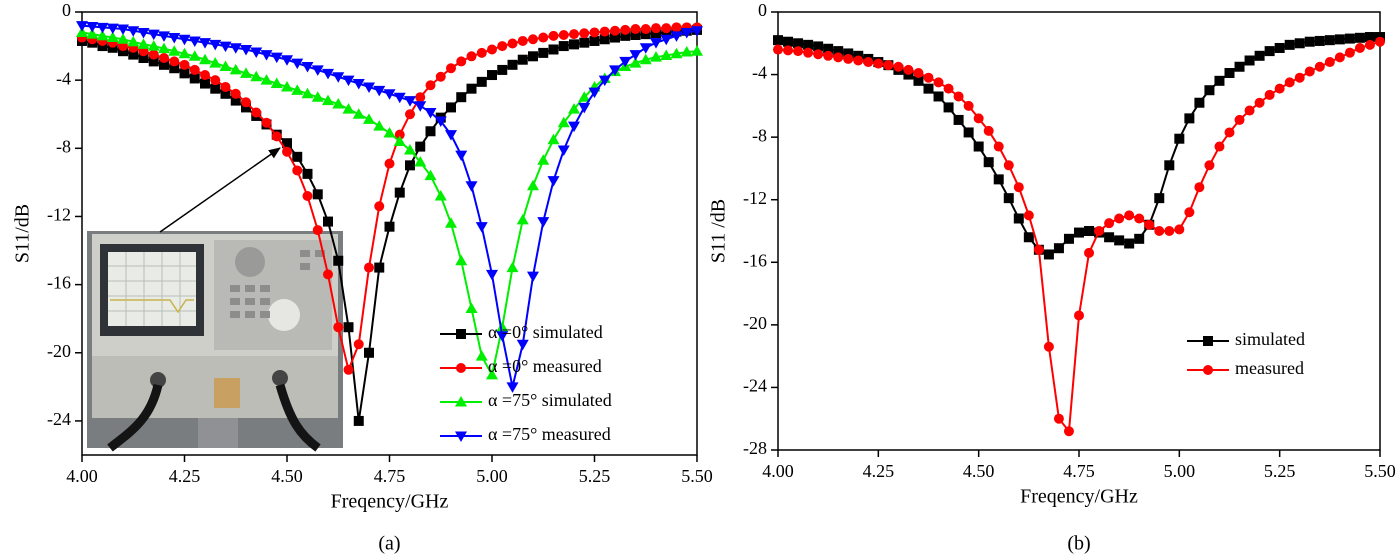 The height and width of the screenshot is (560, 1400). Describe the element at coordinates (778, 471) in the screenshot. I see `x-tick-label: 4.00` at that location.